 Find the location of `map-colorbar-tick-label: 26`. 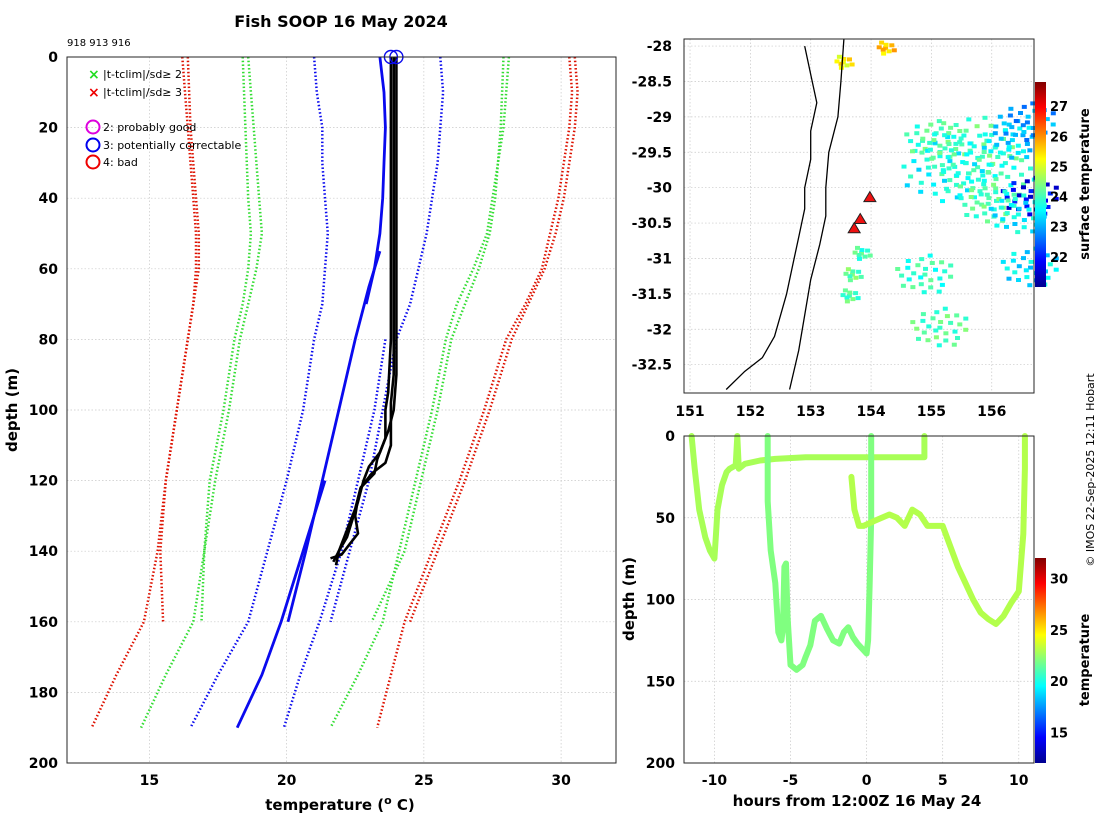

map-colorbar-tick-label: 26 is located at coordinates (1059, 137).